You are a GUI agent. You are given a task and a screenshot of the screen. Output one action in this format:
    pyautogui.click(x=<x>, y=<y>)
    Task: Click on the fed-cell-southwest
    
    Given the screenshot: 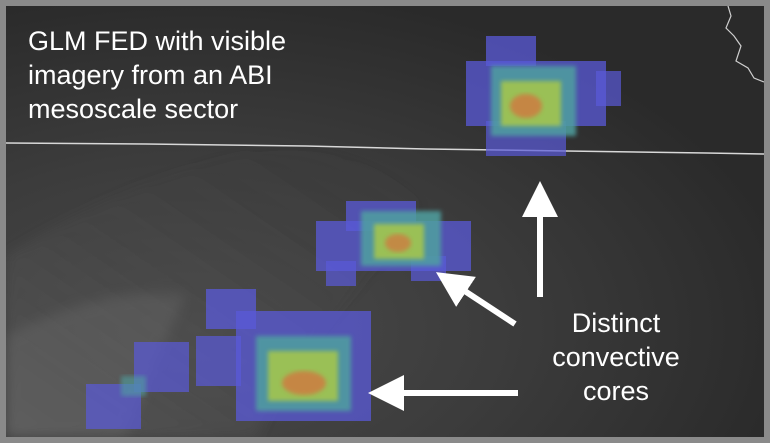 What is the action you would take?
    pyautogui.click(x=137, y=385)
    